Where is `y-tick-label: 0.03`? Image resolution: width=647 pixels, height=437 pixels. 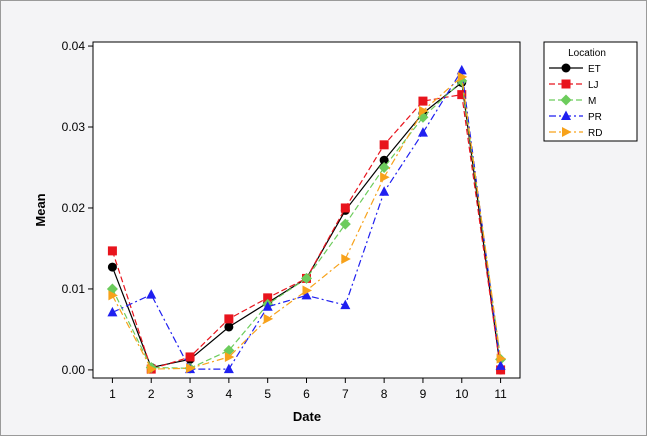 y-tick-label: 0.03 is located at coordinates (74, 127).